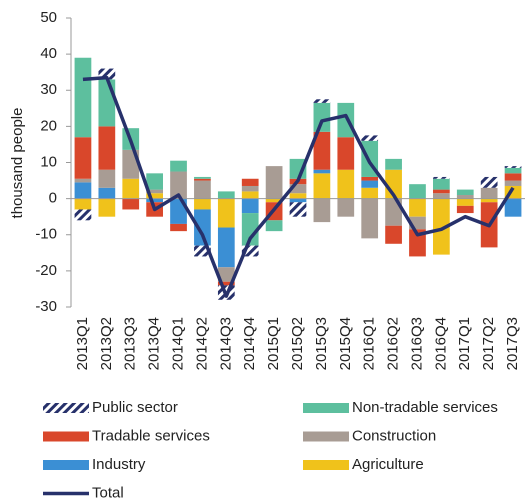  I want to click on legend-label: Total, so click(108, 492).